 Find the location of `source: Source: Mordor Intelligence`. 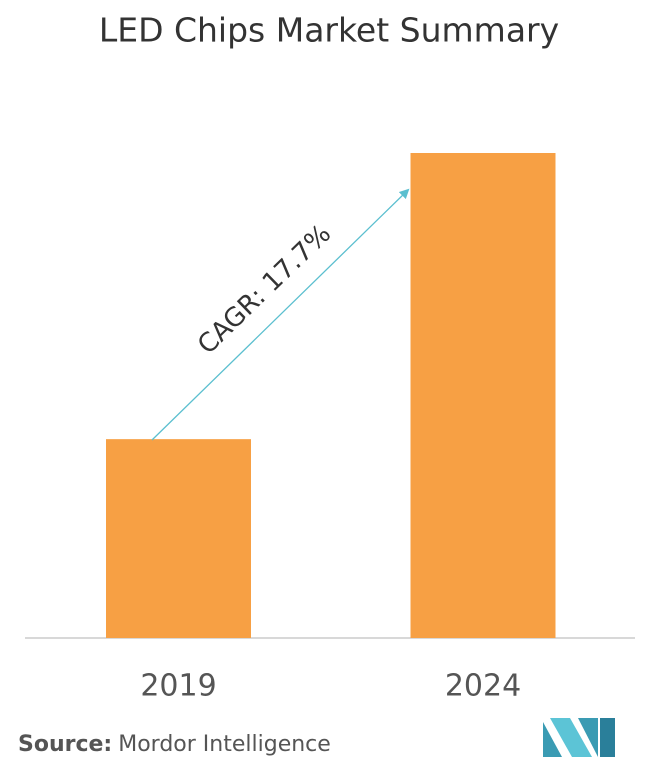

source: Source: Mordor Intelligence is located at coordinates (174, 744).